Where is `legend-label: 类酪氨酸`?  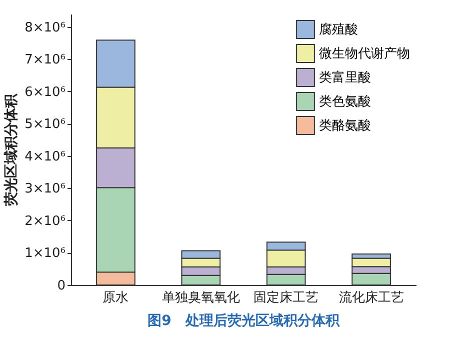
legend-label: 类酪氨酸 is located at coordinates (345, 126).